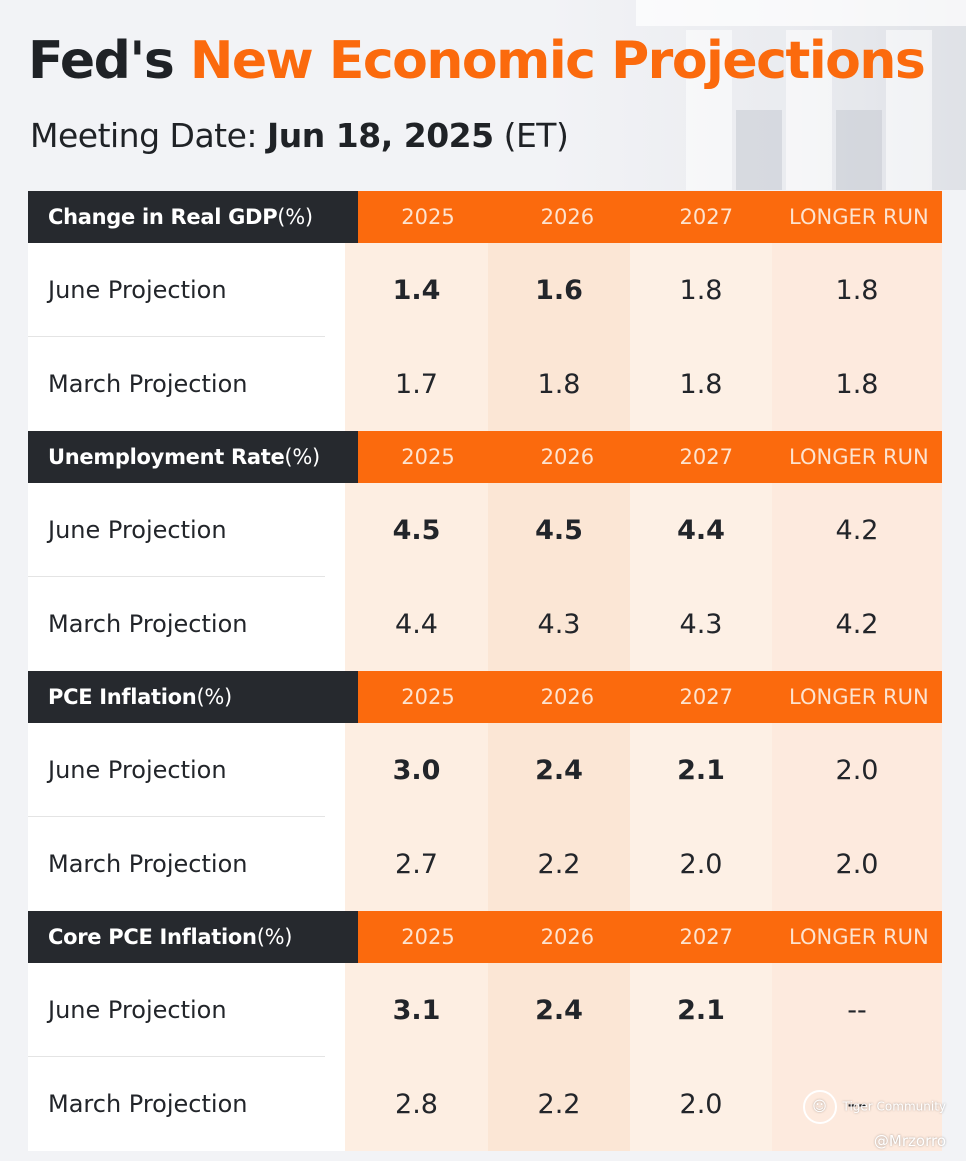  I want to click on value-cell: 2.7, so click(416, 864).